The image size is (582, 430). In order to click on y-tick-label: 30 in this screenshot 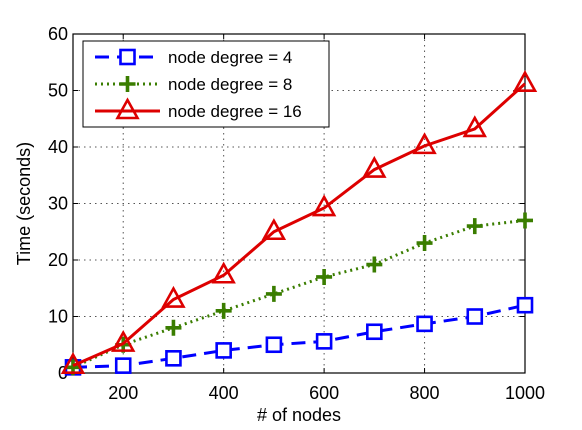, I will do `click(58, 204)`.